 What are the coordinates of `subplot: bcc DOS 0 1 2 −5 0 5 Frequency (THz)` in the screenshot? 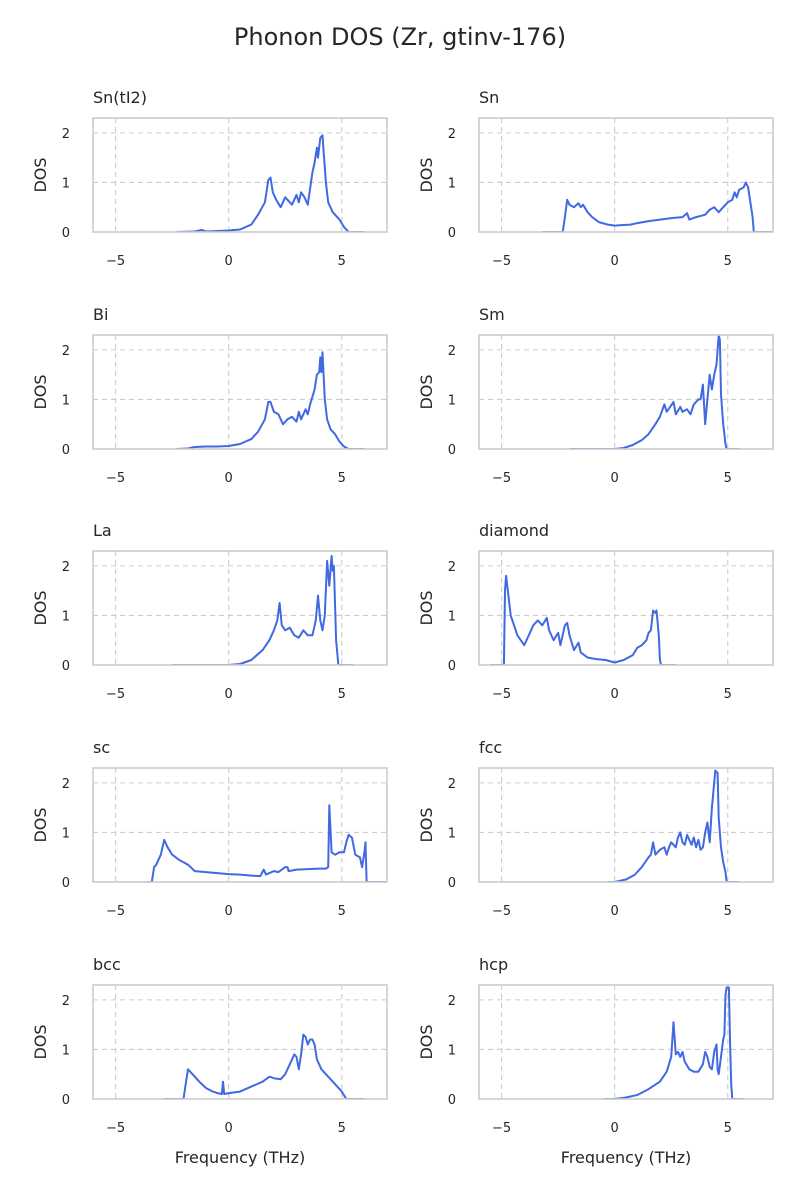 It's located at (209, 1061).